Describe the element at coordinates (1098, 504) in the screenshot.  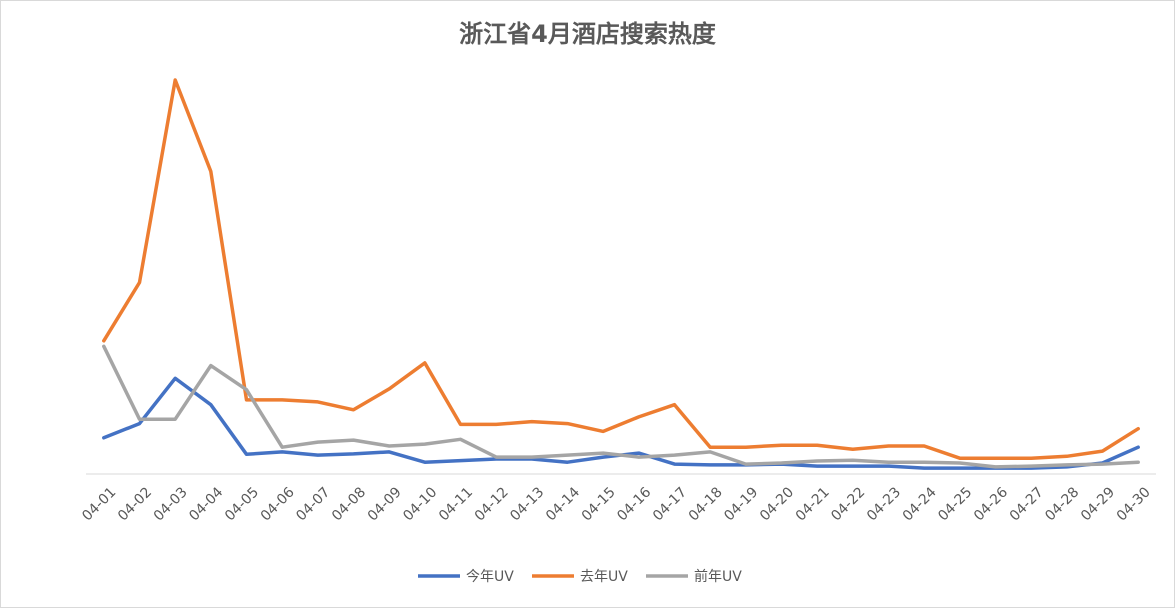
I see `x-tick-label: 04-29` at that location.